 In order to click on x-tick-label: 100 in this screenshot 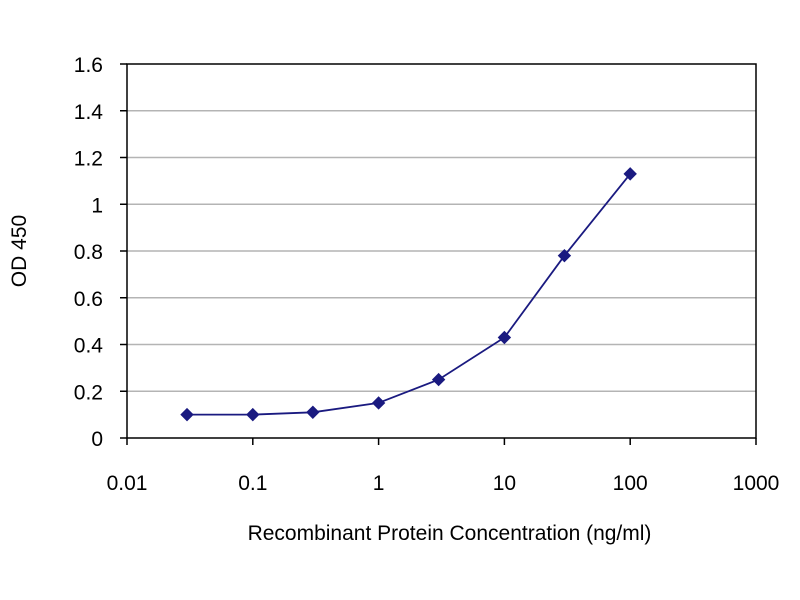, I will do `click(630, 483)`.